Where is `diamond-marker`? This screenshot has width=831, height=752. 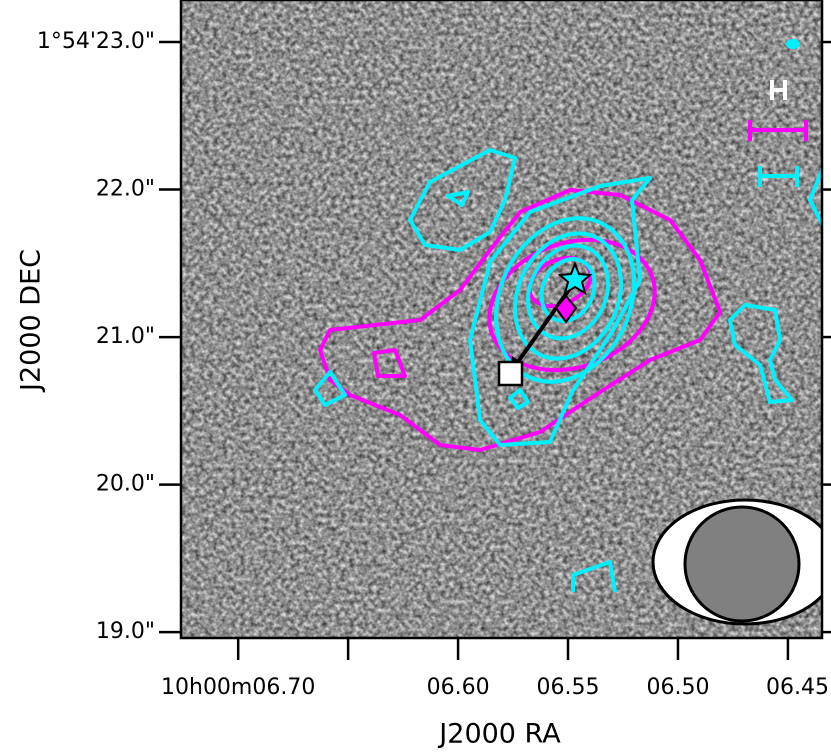 diamond-marker is located at coordinates (566, 309).